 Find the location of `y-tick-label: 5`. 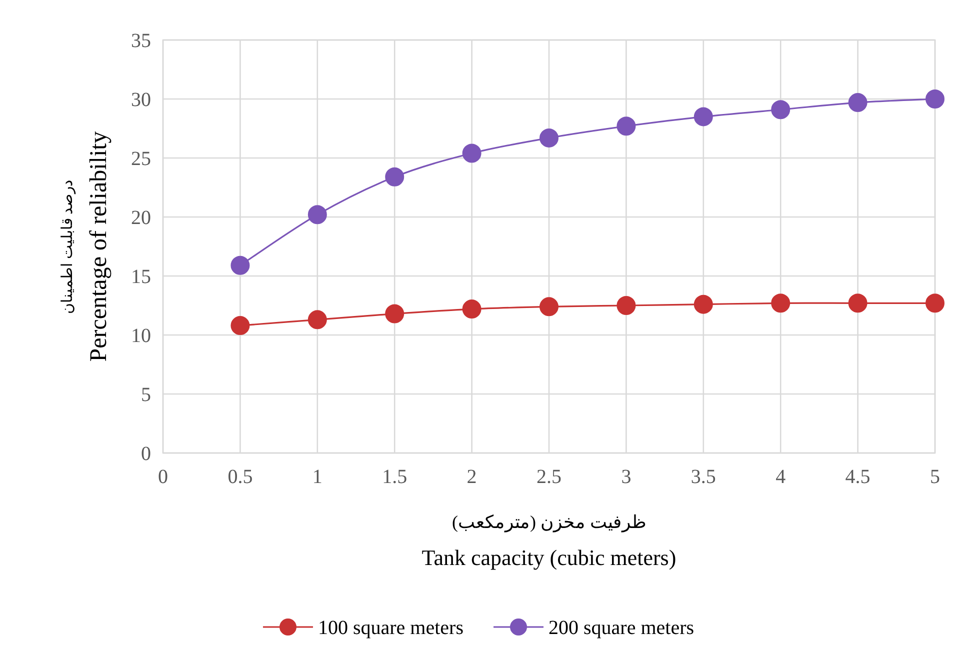

y-tick-label: 5 is located at coordinates (146, 395).